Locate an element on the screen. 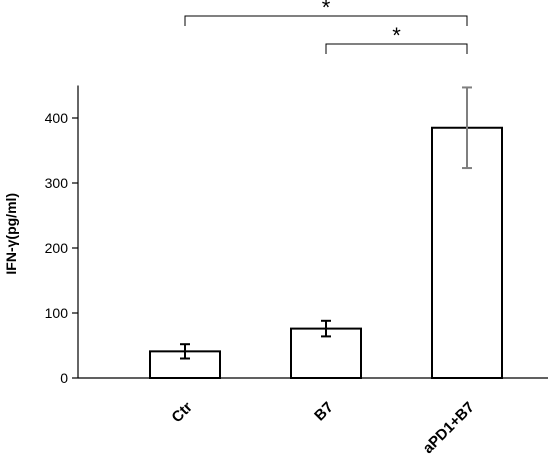  y-tick-label: 300 is located at coordinates (57, 183).